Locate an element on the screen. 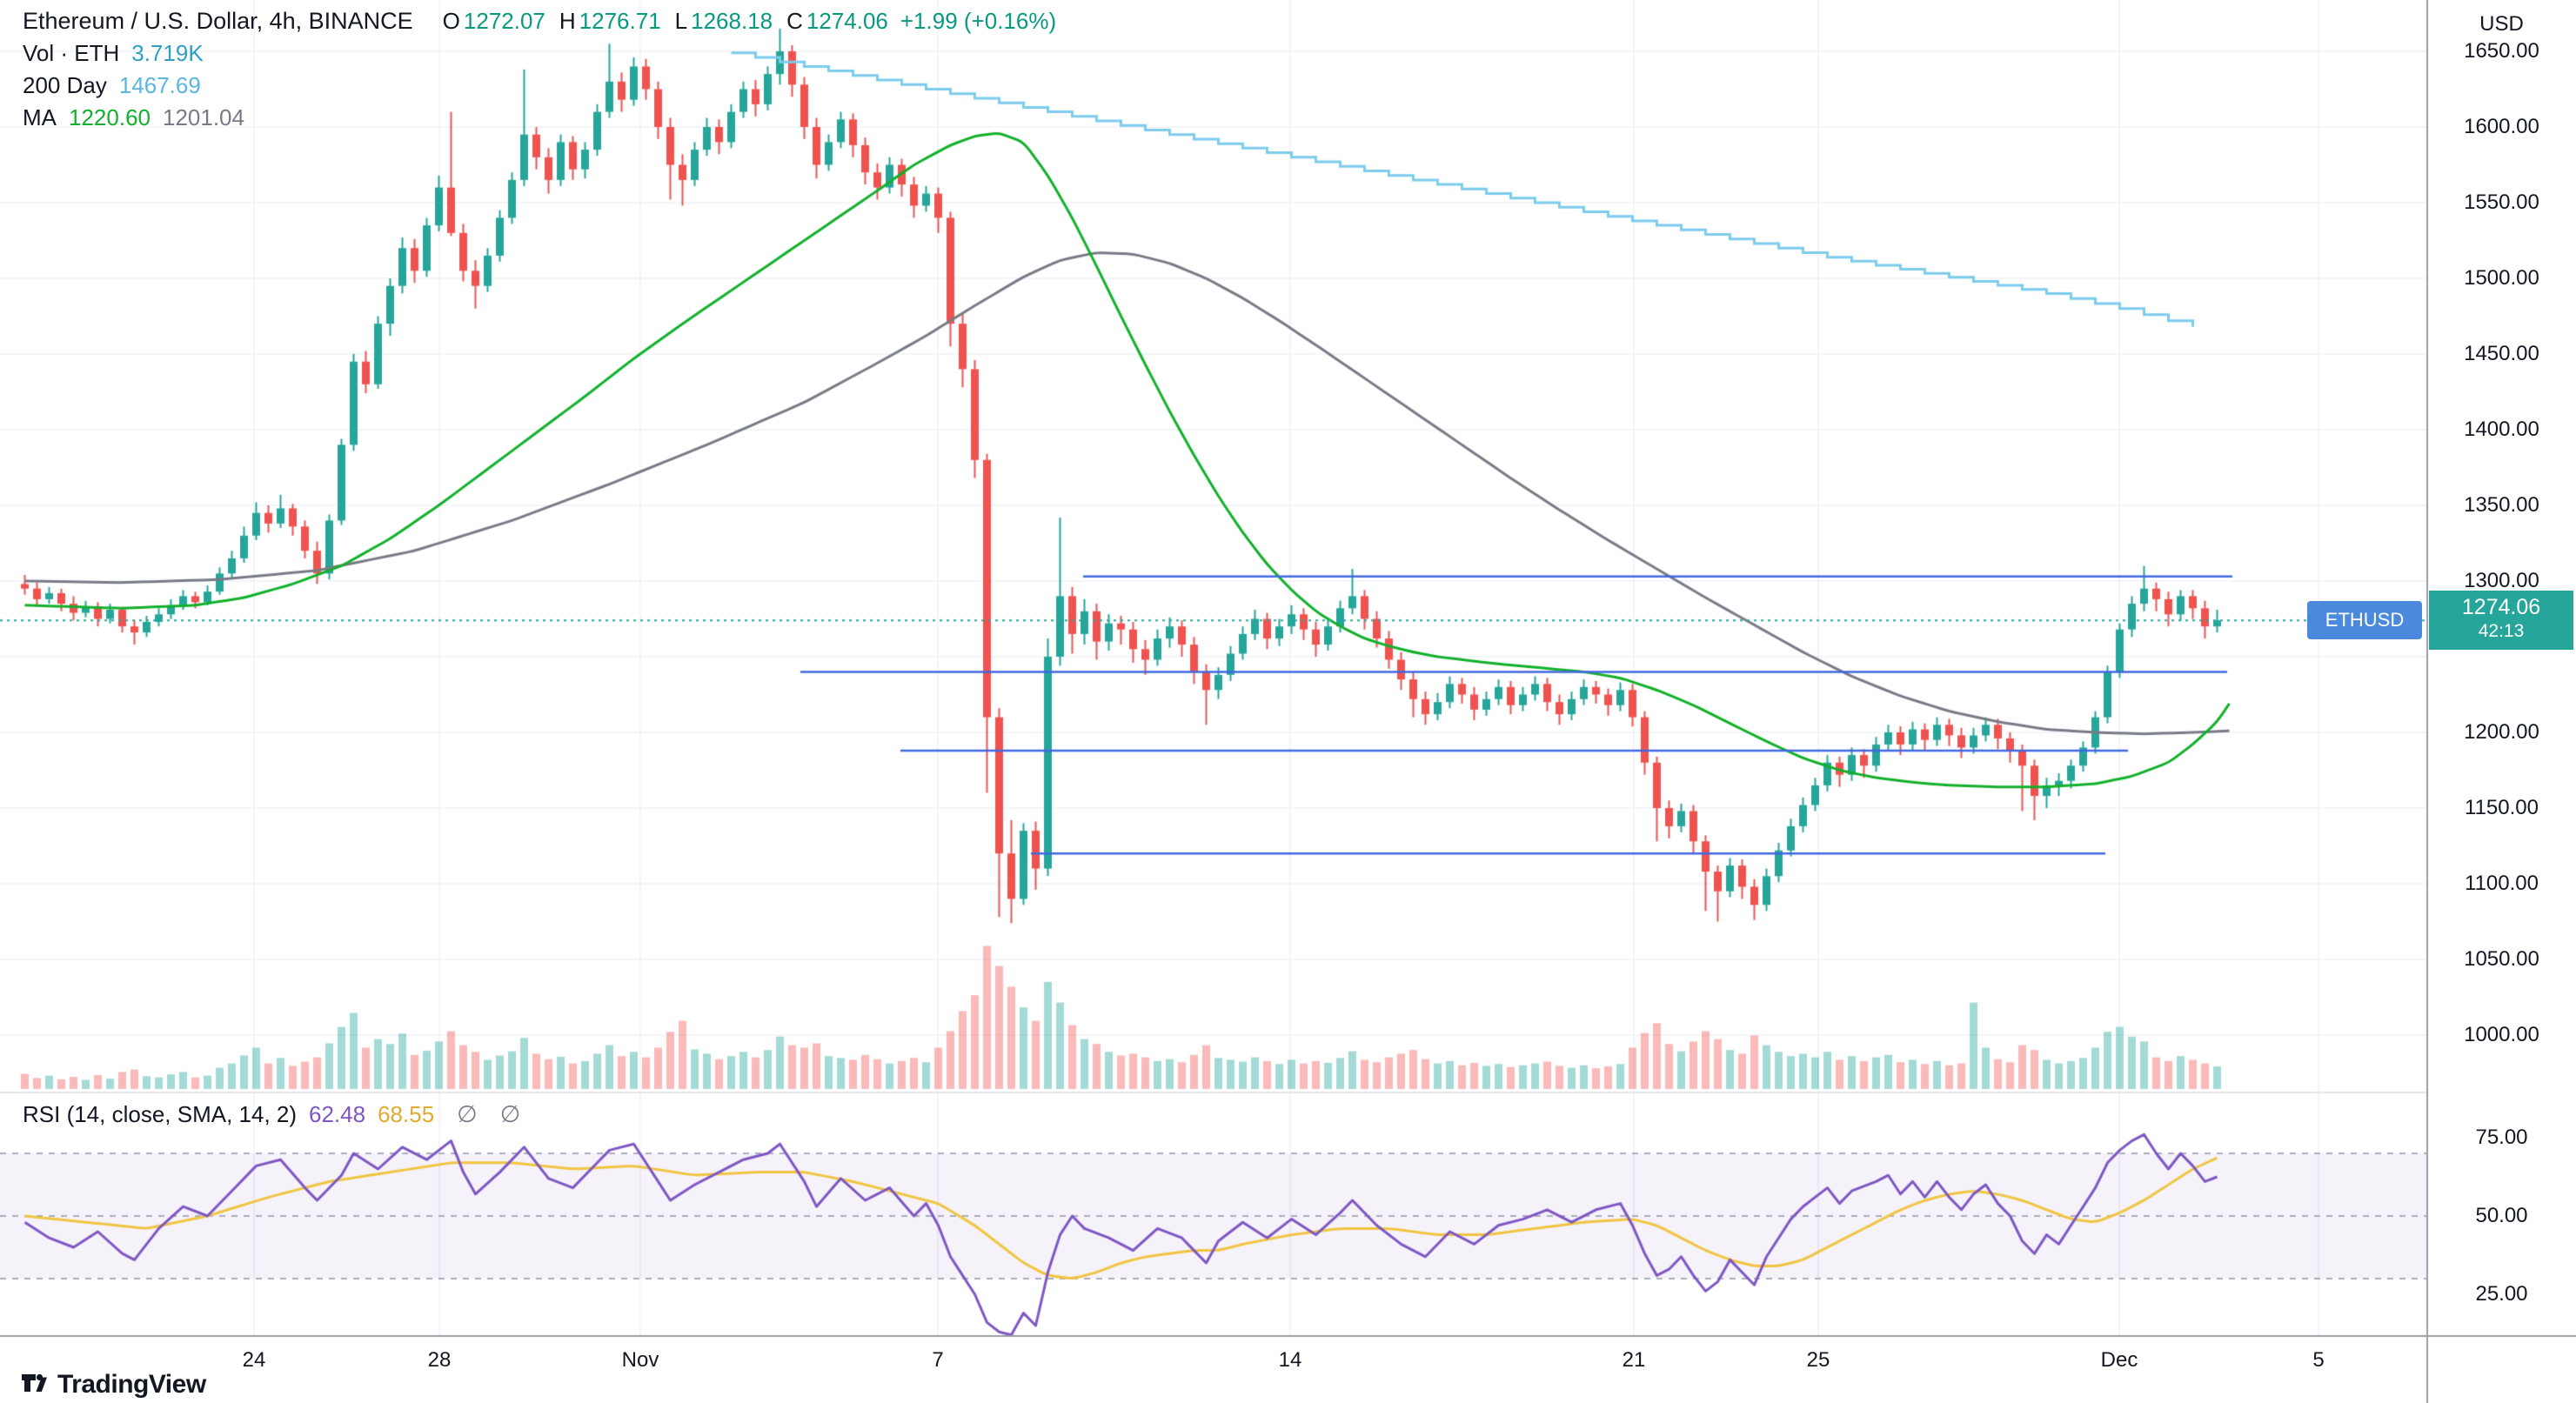  legend-volume-row: Vol · ETH 3.719K is located at coordinates (539, 53).